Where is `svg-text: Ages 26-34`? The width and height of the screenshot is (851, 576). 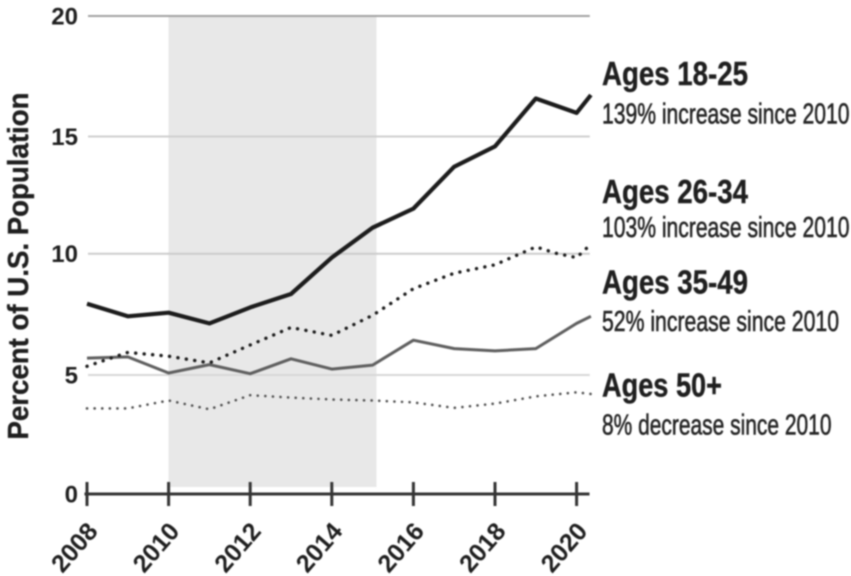
svg-text: Ages 26-34 is located at coordinates (675, 191).